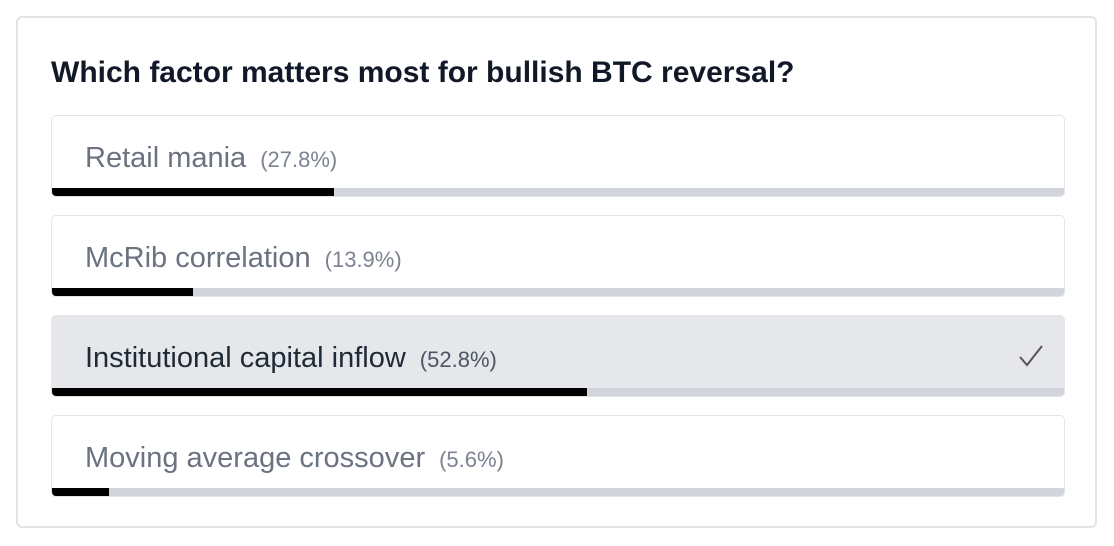 Image resolution: width=1114 pixels, height=546 pixels. Describe the element at coordinates (294, 458) in the screenshot. I see `option-label: Moving average crossover (5.6%)` at that location.